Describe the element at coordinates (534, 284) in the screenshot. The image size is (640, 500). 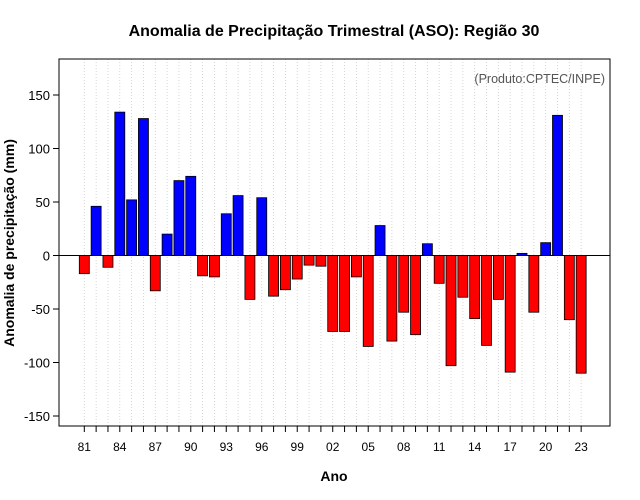
I see `bar-2019` at that location.